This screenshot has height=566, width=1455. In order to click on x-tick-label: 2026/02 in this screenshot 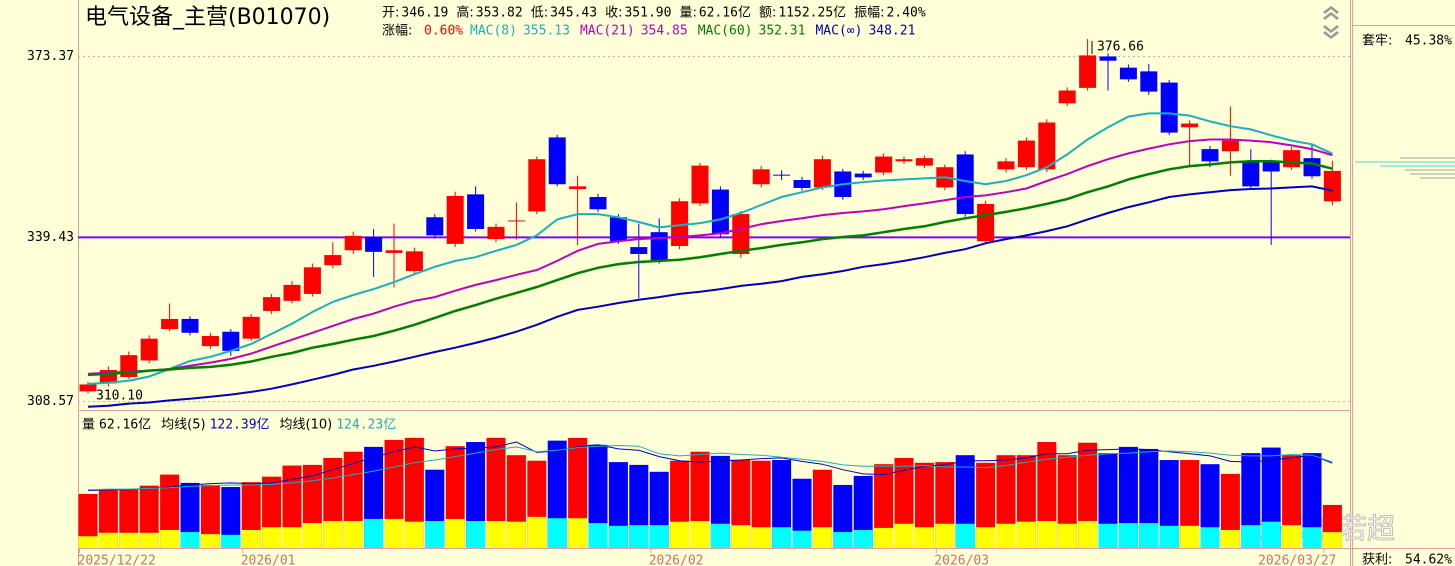, I will do `click(676, 560)`.